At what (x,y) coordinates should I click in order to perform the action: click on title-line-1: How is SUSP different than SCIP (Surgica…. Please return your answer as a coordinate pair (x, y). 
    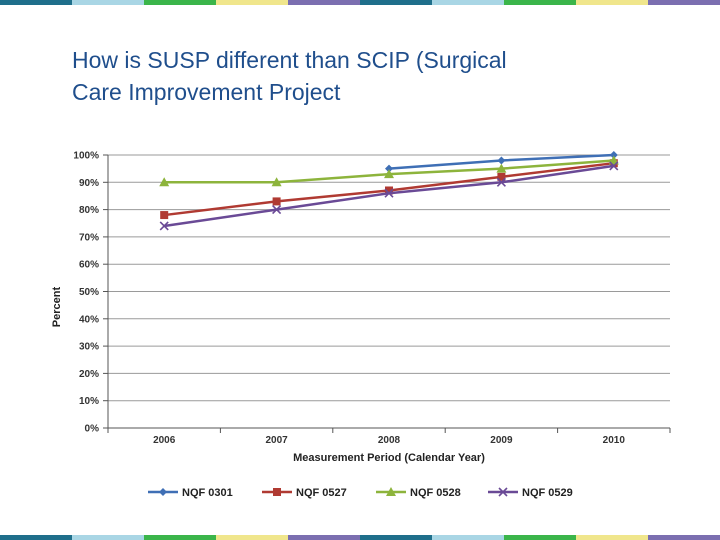
    Looking at the image, I should click on (289, 60).